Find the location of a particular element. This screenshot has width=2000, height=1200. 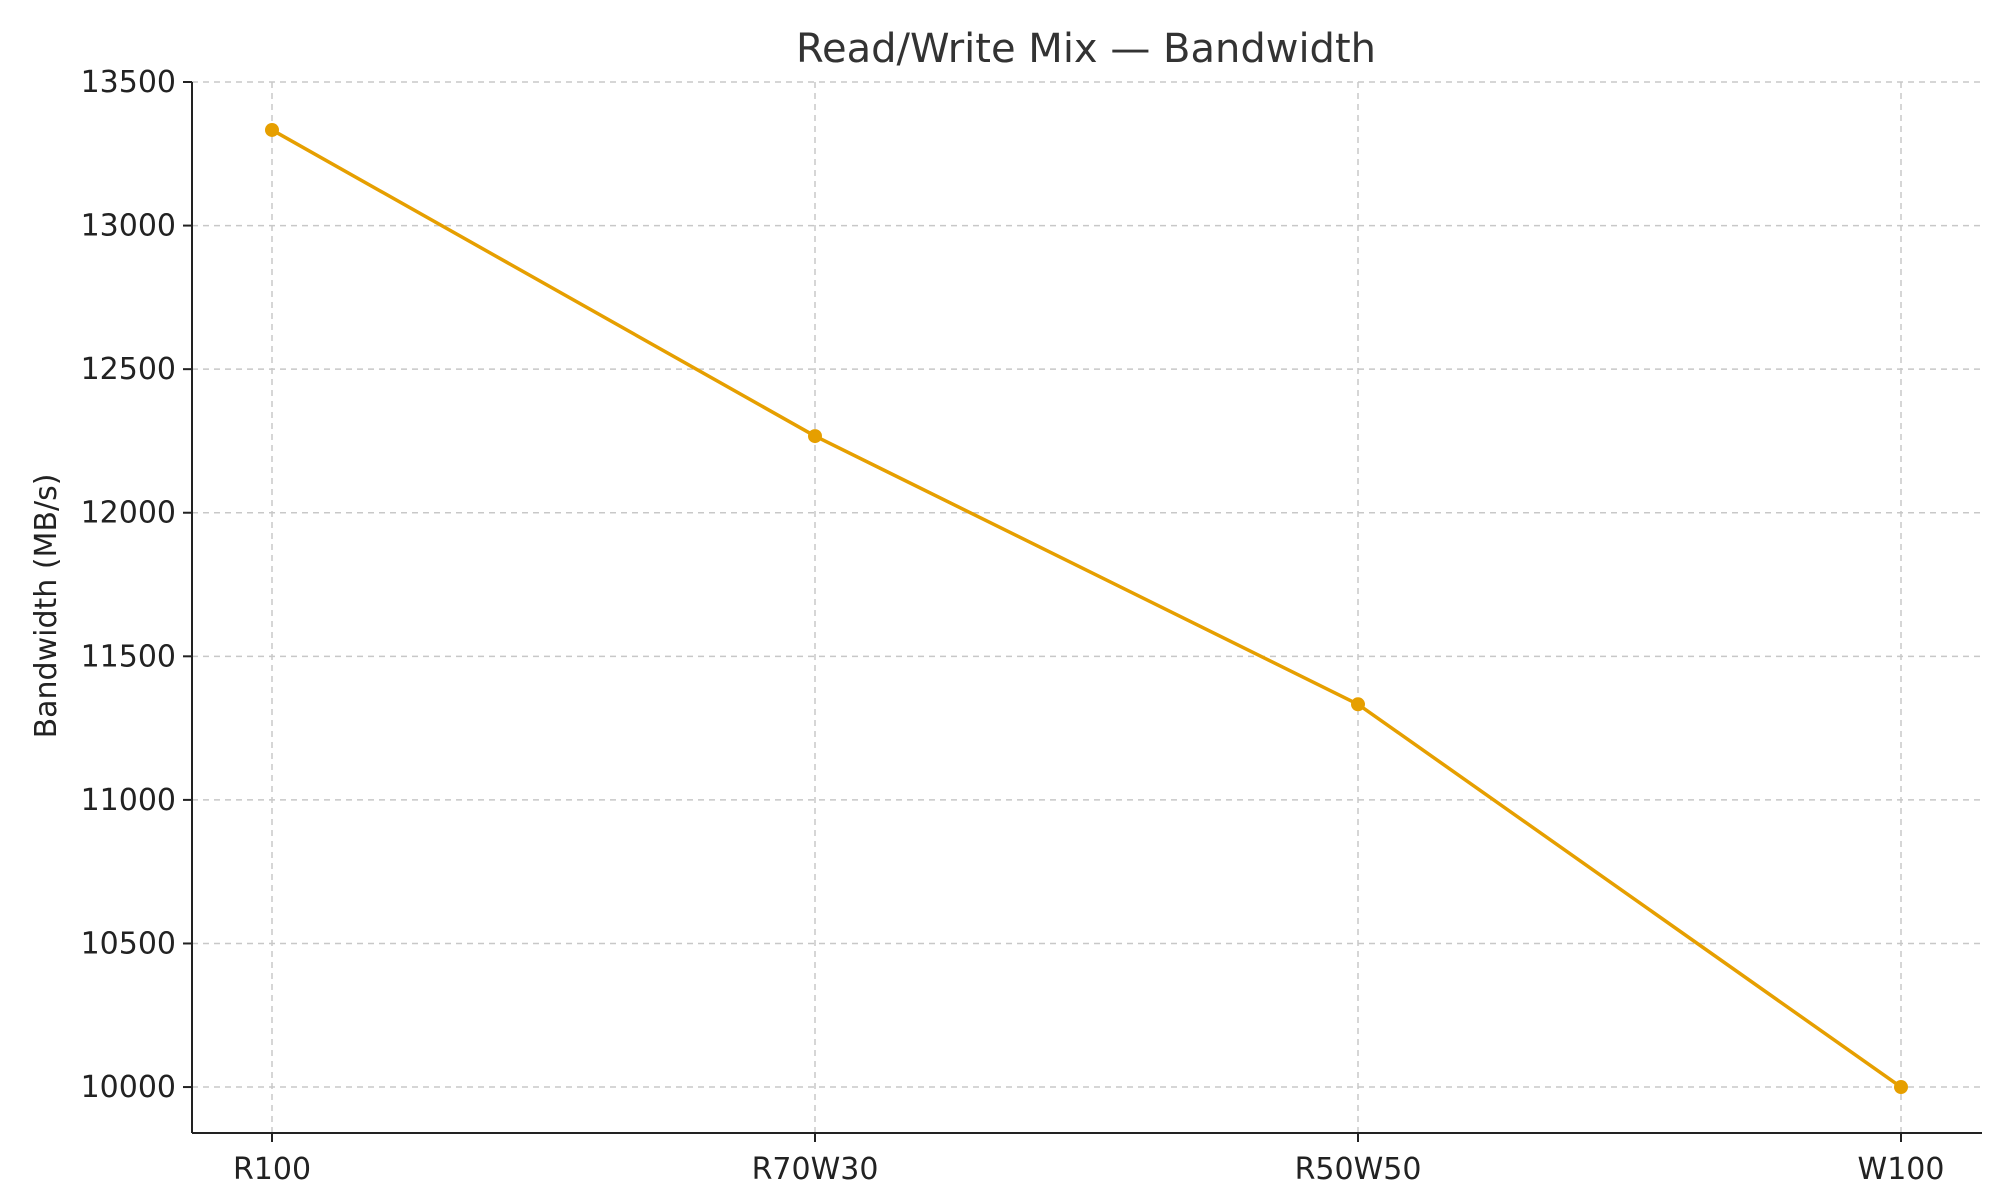

y-tick-label: 12500 is located at coordinates (128, 369).